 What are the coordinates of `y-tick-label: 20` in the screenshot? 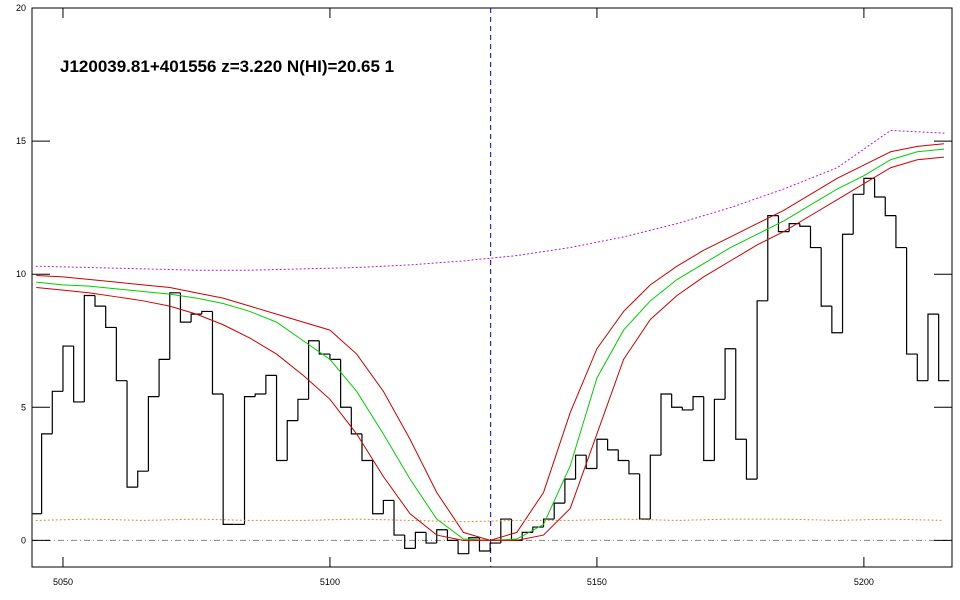 It's located at (21, 8).